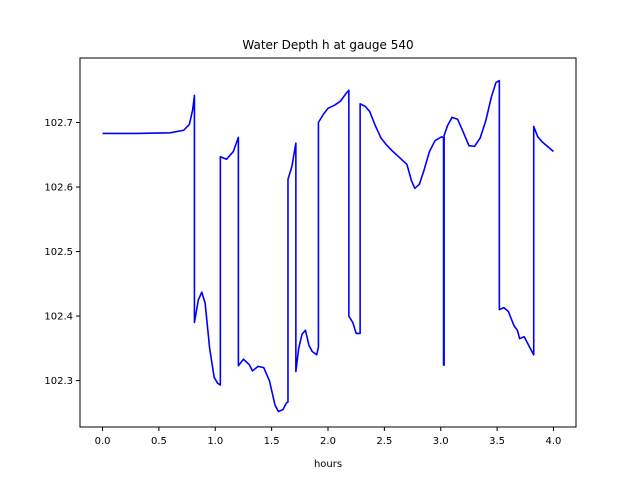  What do you see at coordinates (441, 441) in the screenshot?
I see `x-tick-label: 3.0` at bounding box center [441, 441].